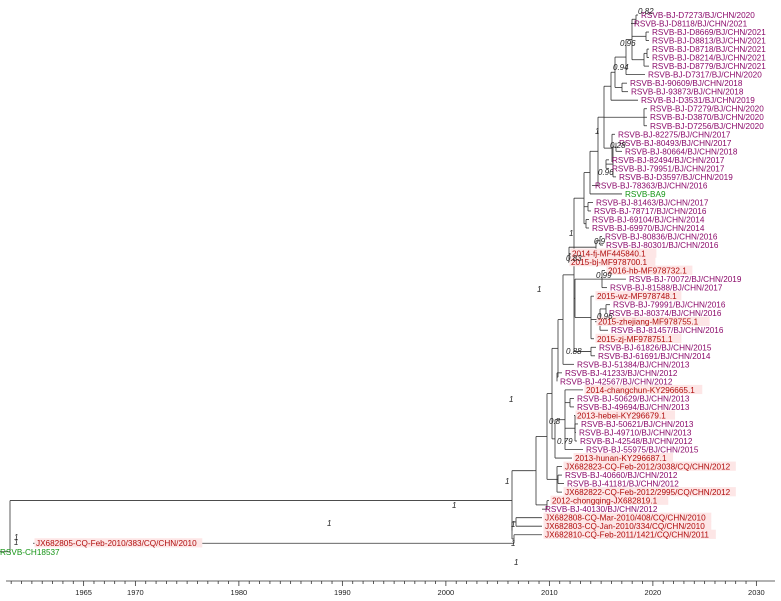 The width and height of the screenshot is (781, 601). I want to click on taxon-label: 2015-zhejiang-MF978755.1, so click(648, 322).